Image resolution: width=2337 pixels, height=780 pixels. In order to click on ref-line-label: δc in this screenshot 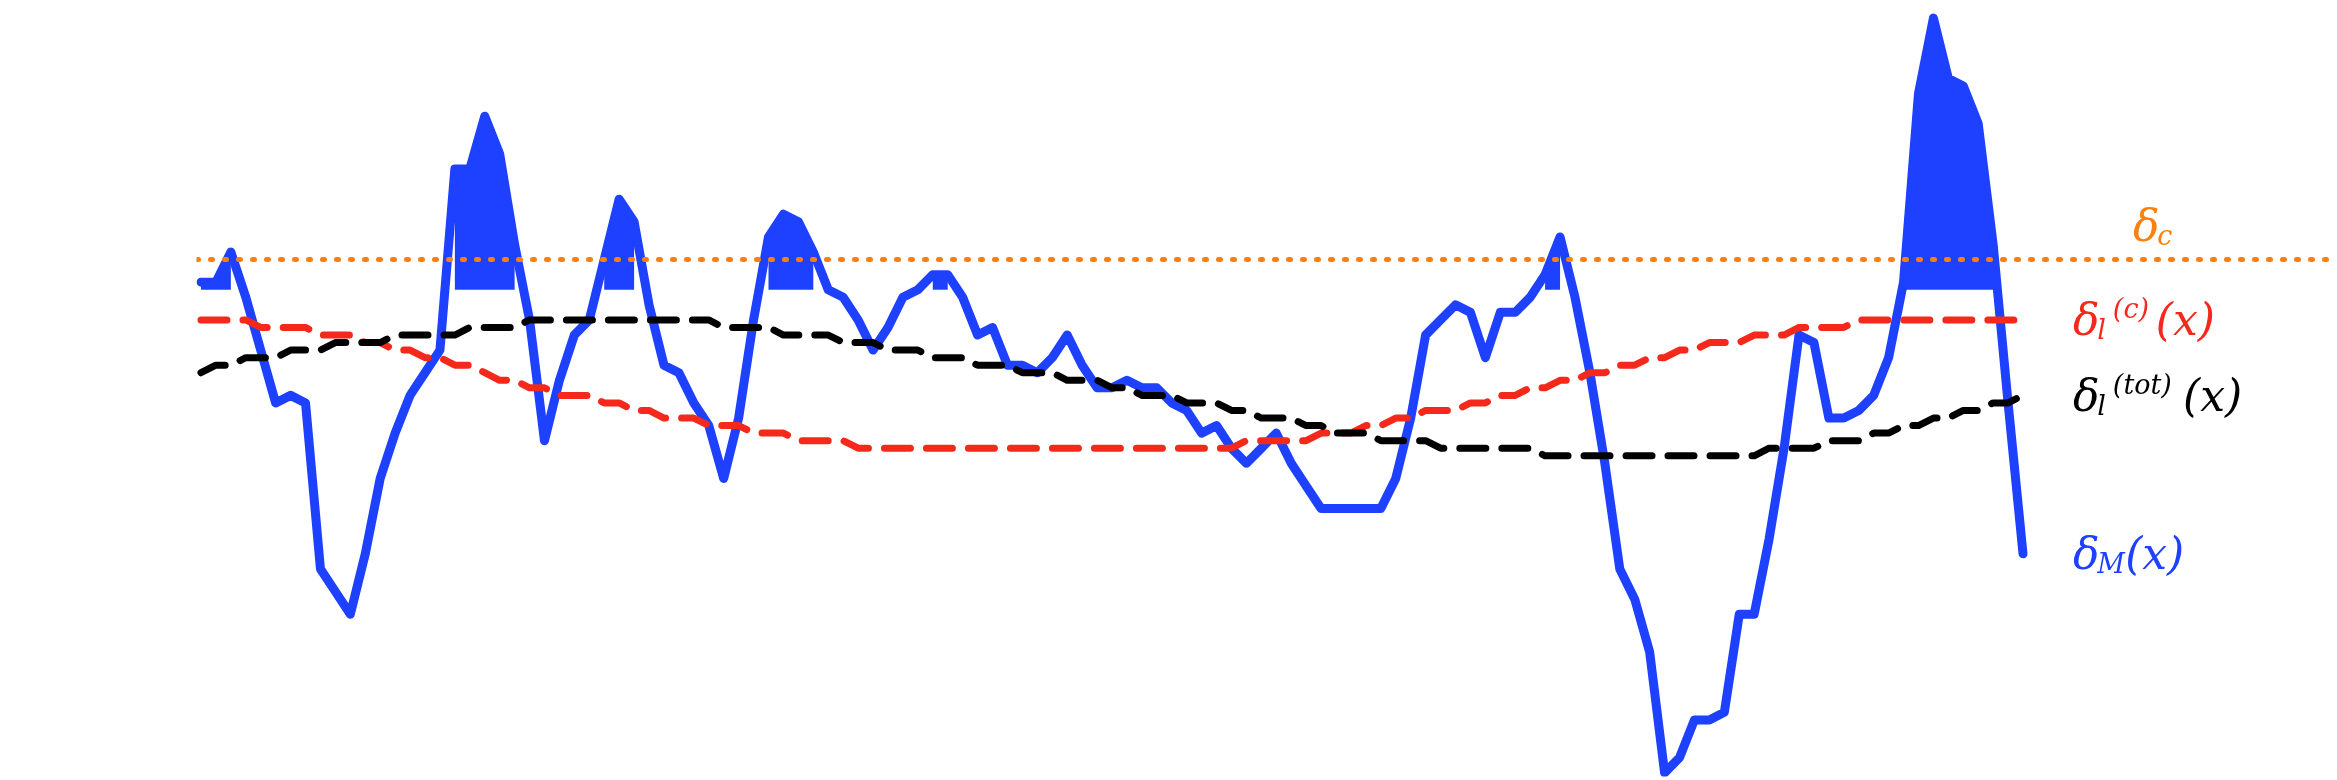, I will do `click(2153, 226)`.